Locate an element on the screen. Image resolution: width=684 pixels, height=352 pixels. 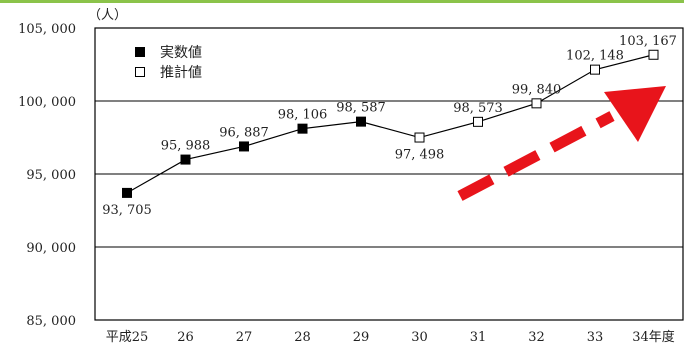
x-tick-label: 33 is located at coordinates (595, 337).